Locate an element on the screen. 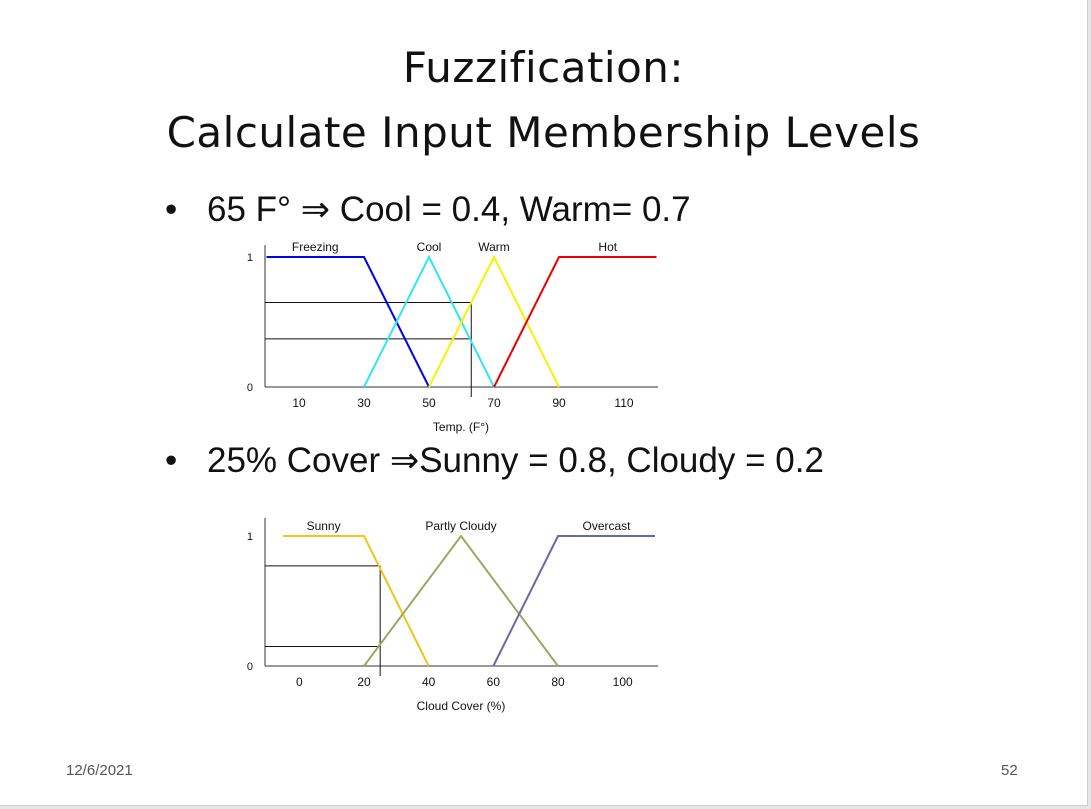 Image resolution: width=1091 pixels, height=809 pixels. x-tick-label: 110 is located at coordinates (623, 403).